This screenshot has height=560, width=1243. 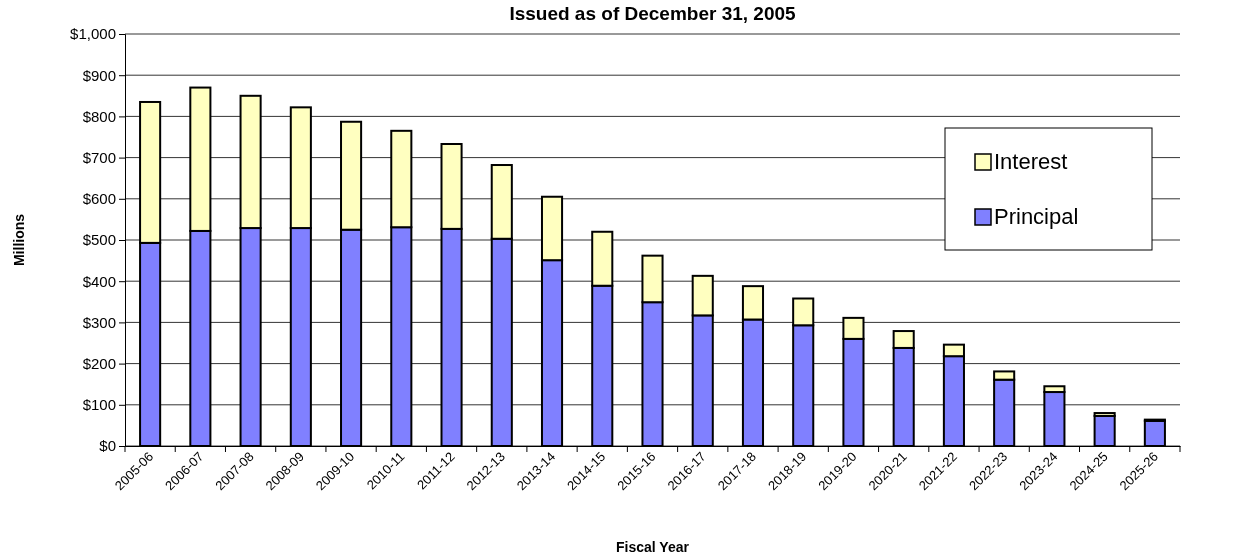 What do you see at coordinates (99, 116) in the screenshot?
I see `y-tick-label: $800` at bounding box center [99, 116].